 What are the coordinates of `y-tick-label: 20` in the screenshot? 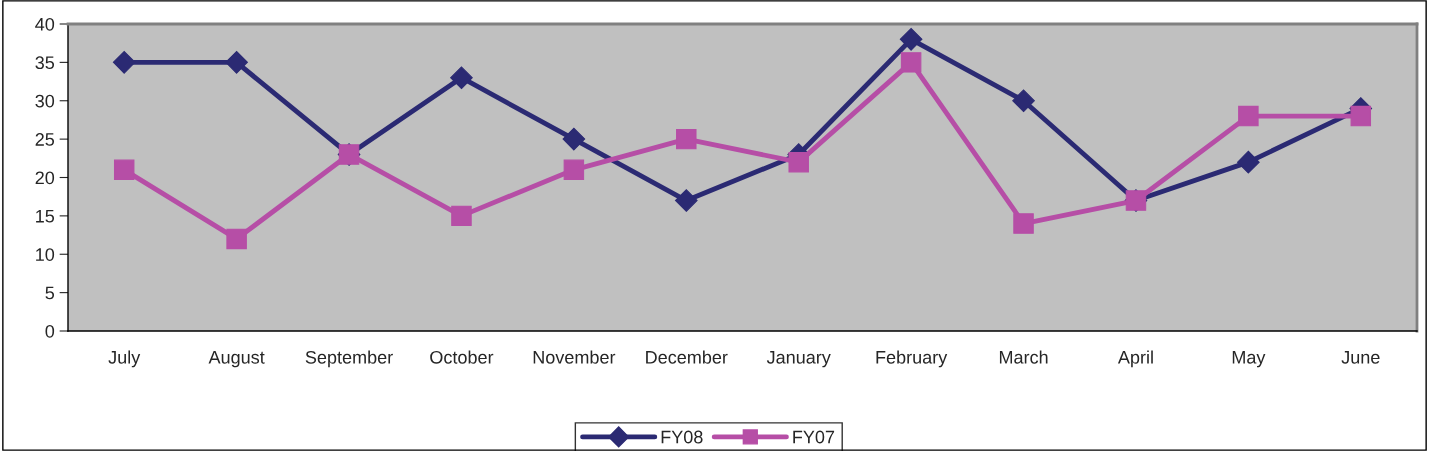 It's located at (45, 178).